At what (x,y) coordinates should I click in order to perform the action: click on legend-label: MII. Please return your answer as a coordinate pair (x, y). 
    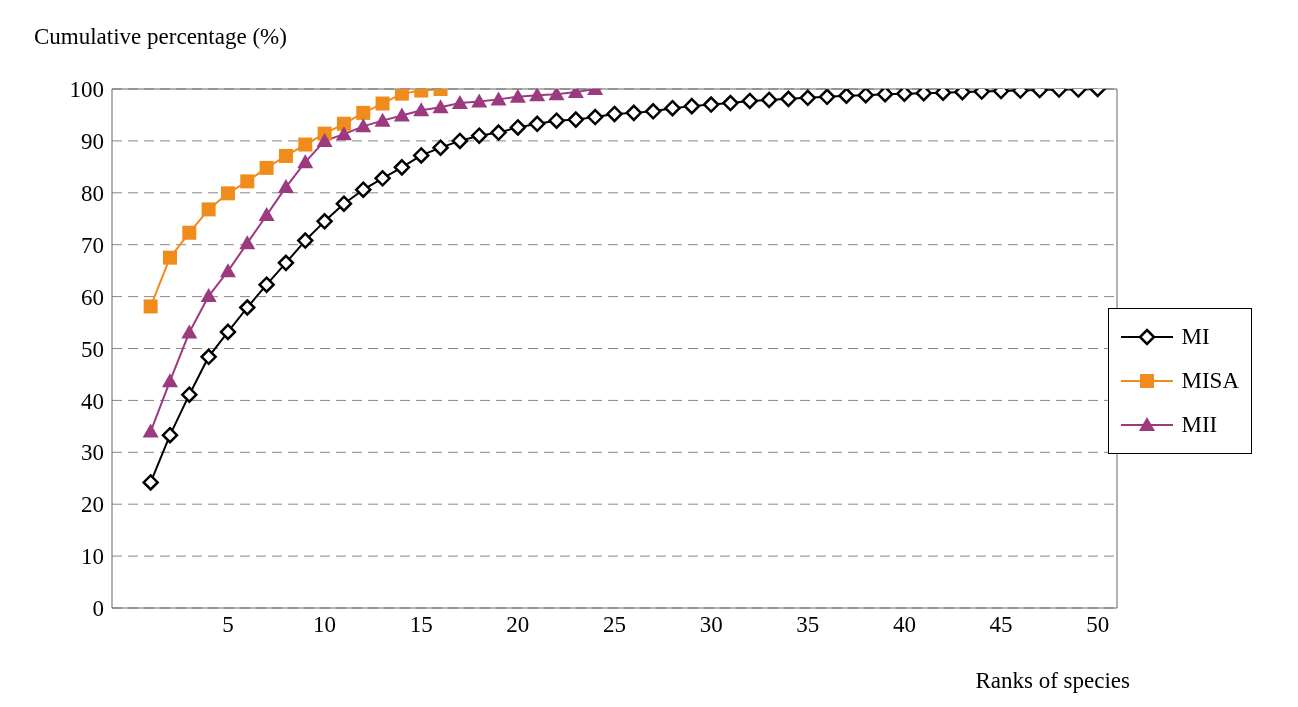
    Looking at the image, I should click on (1199, 425).